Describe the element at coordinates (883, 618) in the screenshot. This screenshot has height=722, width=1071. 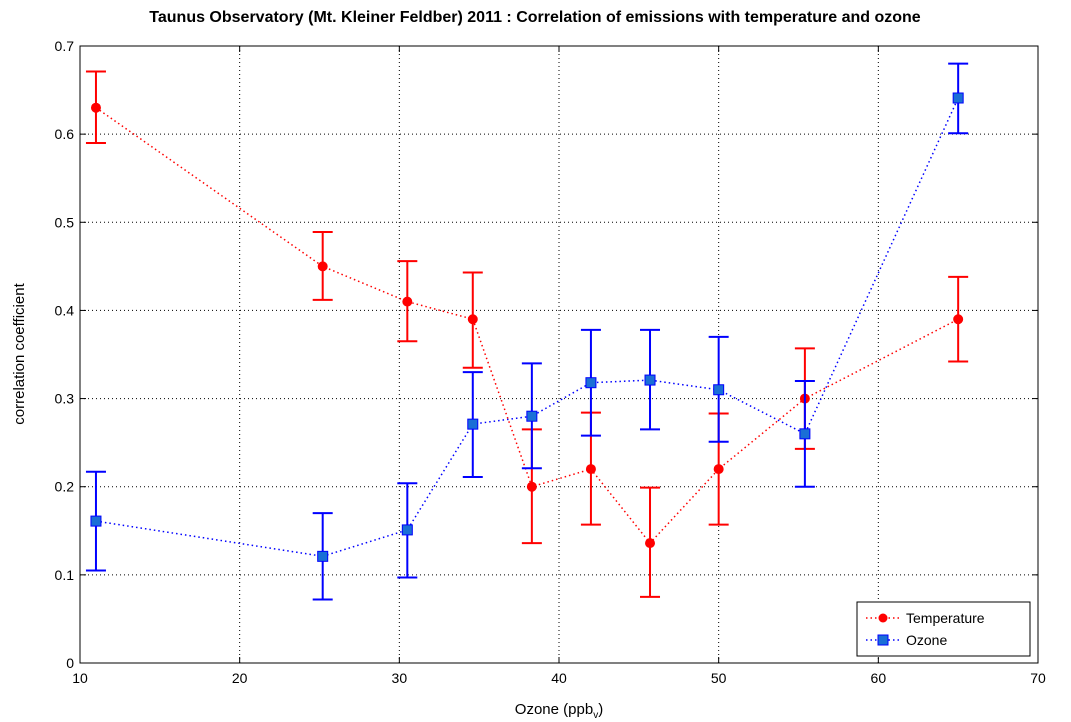
I see `legend-marker-temperature` at that location.